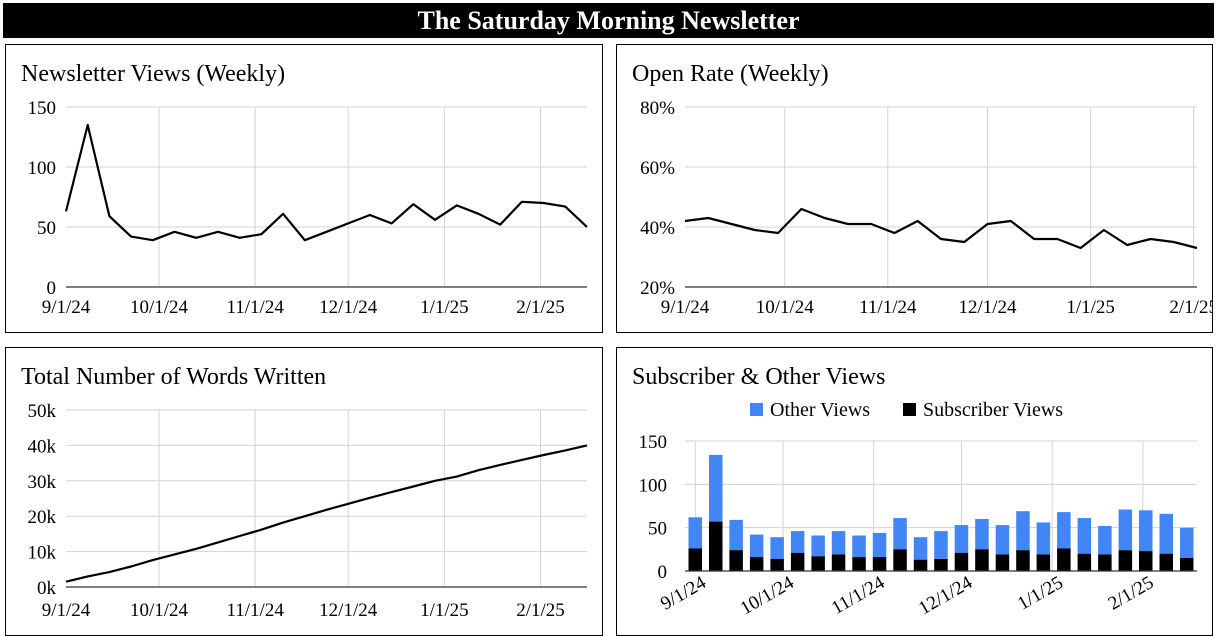 This screenshot has height=636, width=1217. Describe the element at coordinates (42, 446) in the screenshot. I see `y-tick-label: 40k` at that location.